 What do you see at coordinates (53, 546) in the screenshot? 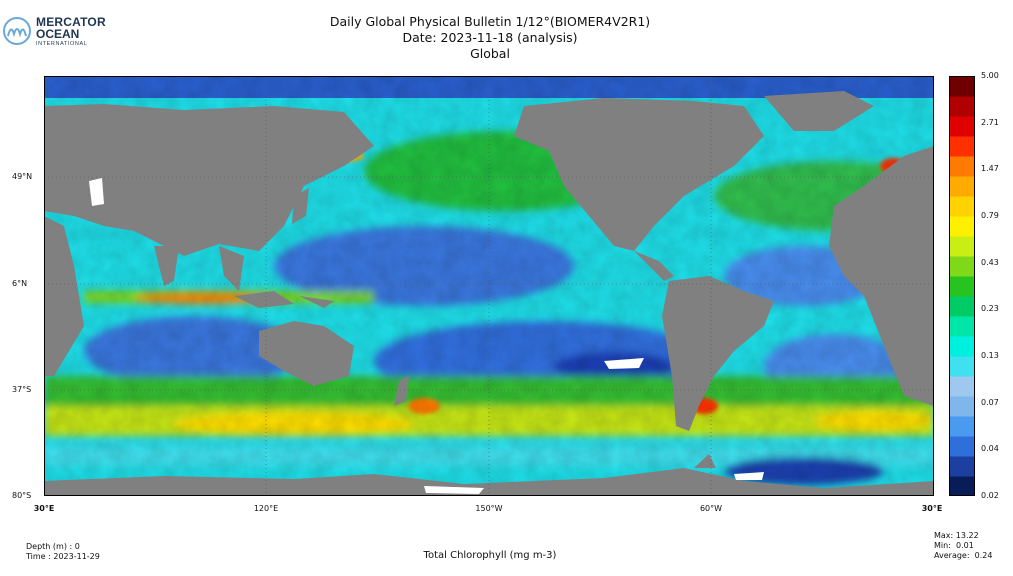
I see `depth-text: Depth (m) : 0` at bounding box center [53, 546].